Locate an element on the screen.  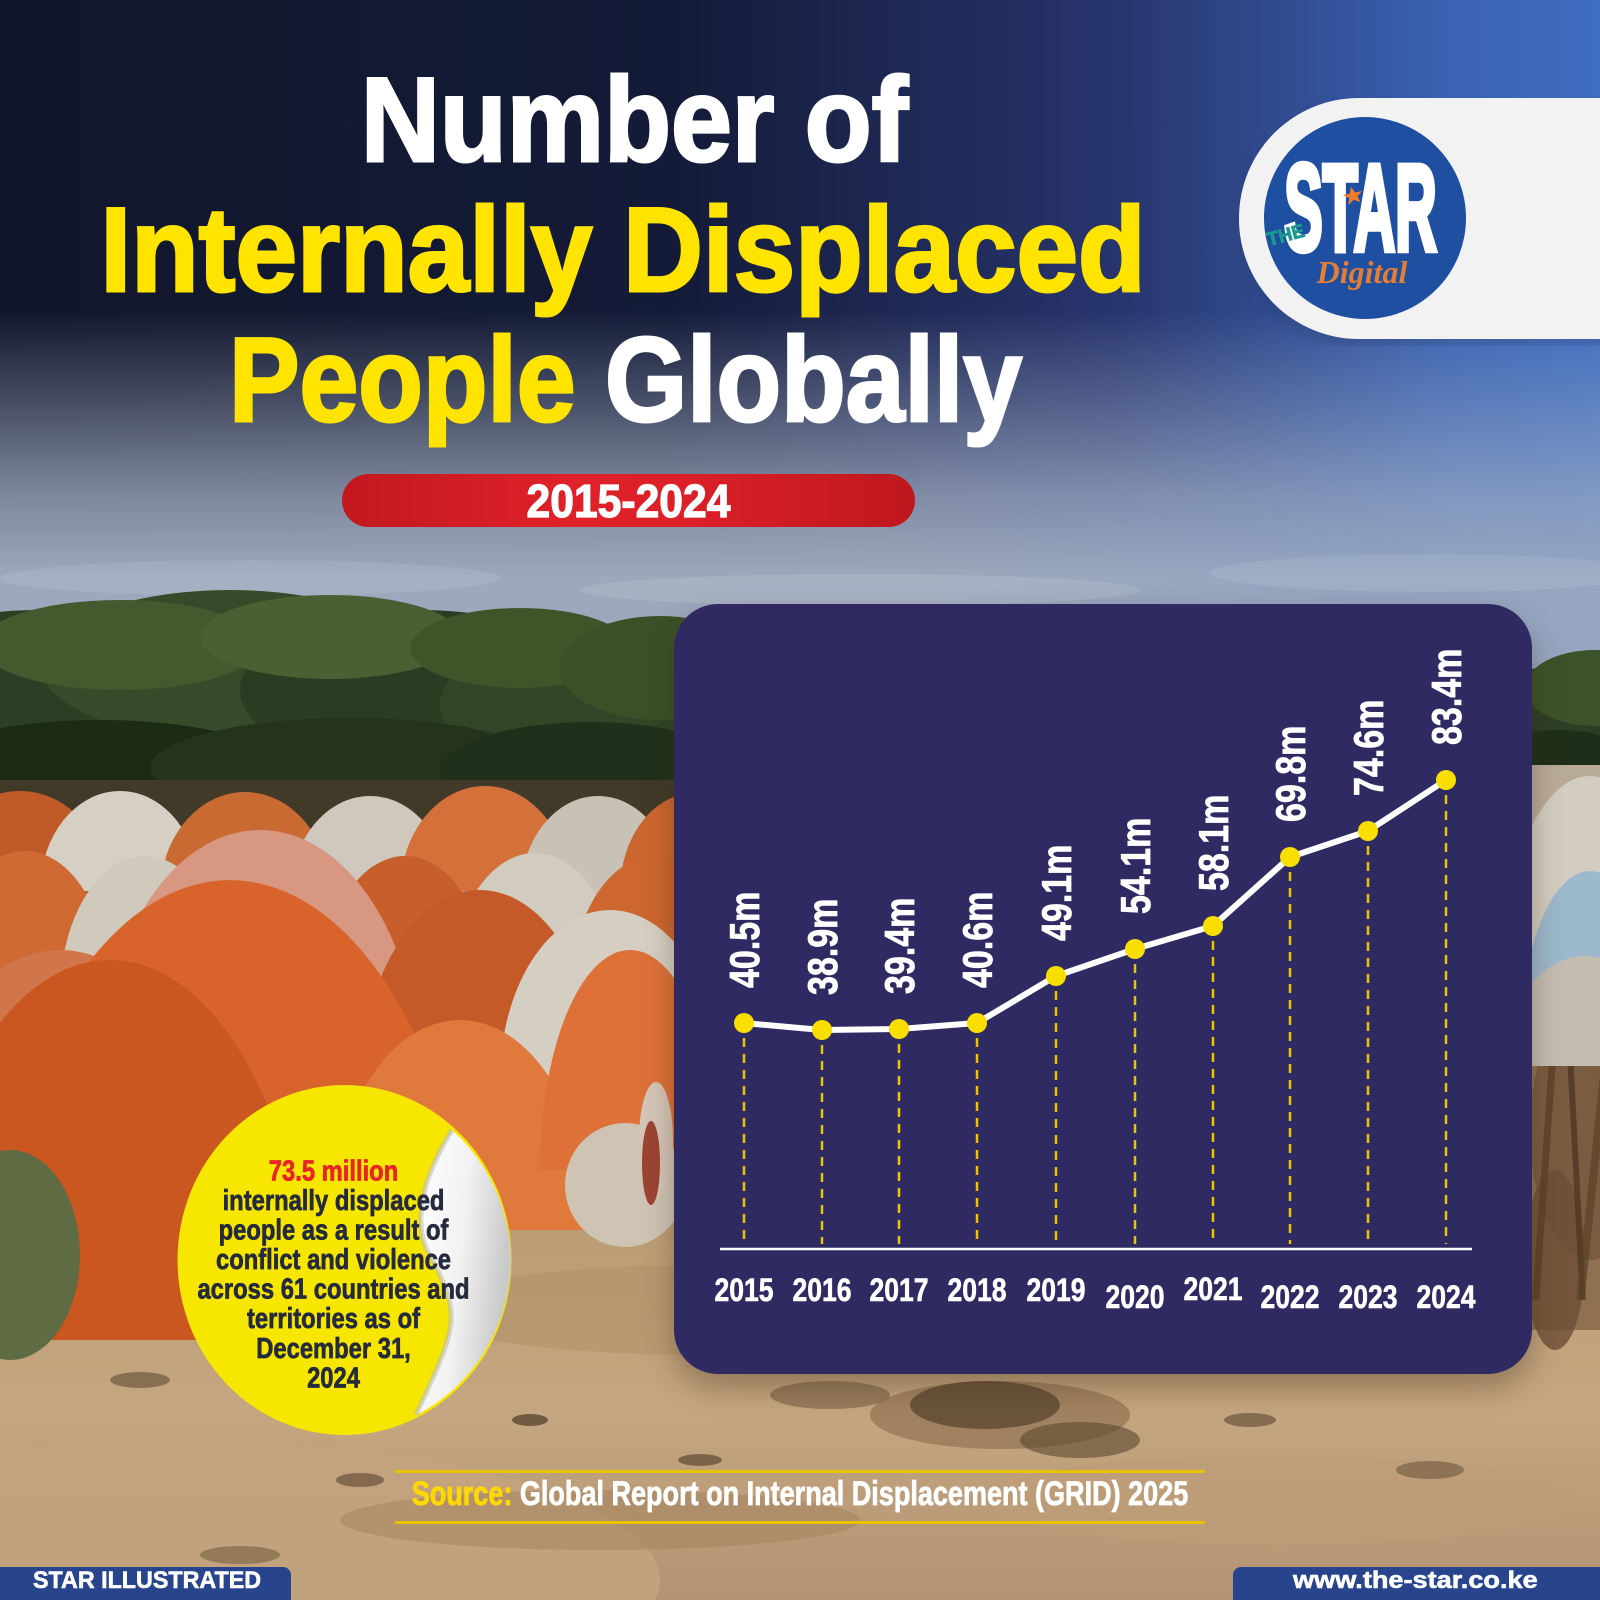
svg-text: conflict and violence is located at coordinates (333, 1259).